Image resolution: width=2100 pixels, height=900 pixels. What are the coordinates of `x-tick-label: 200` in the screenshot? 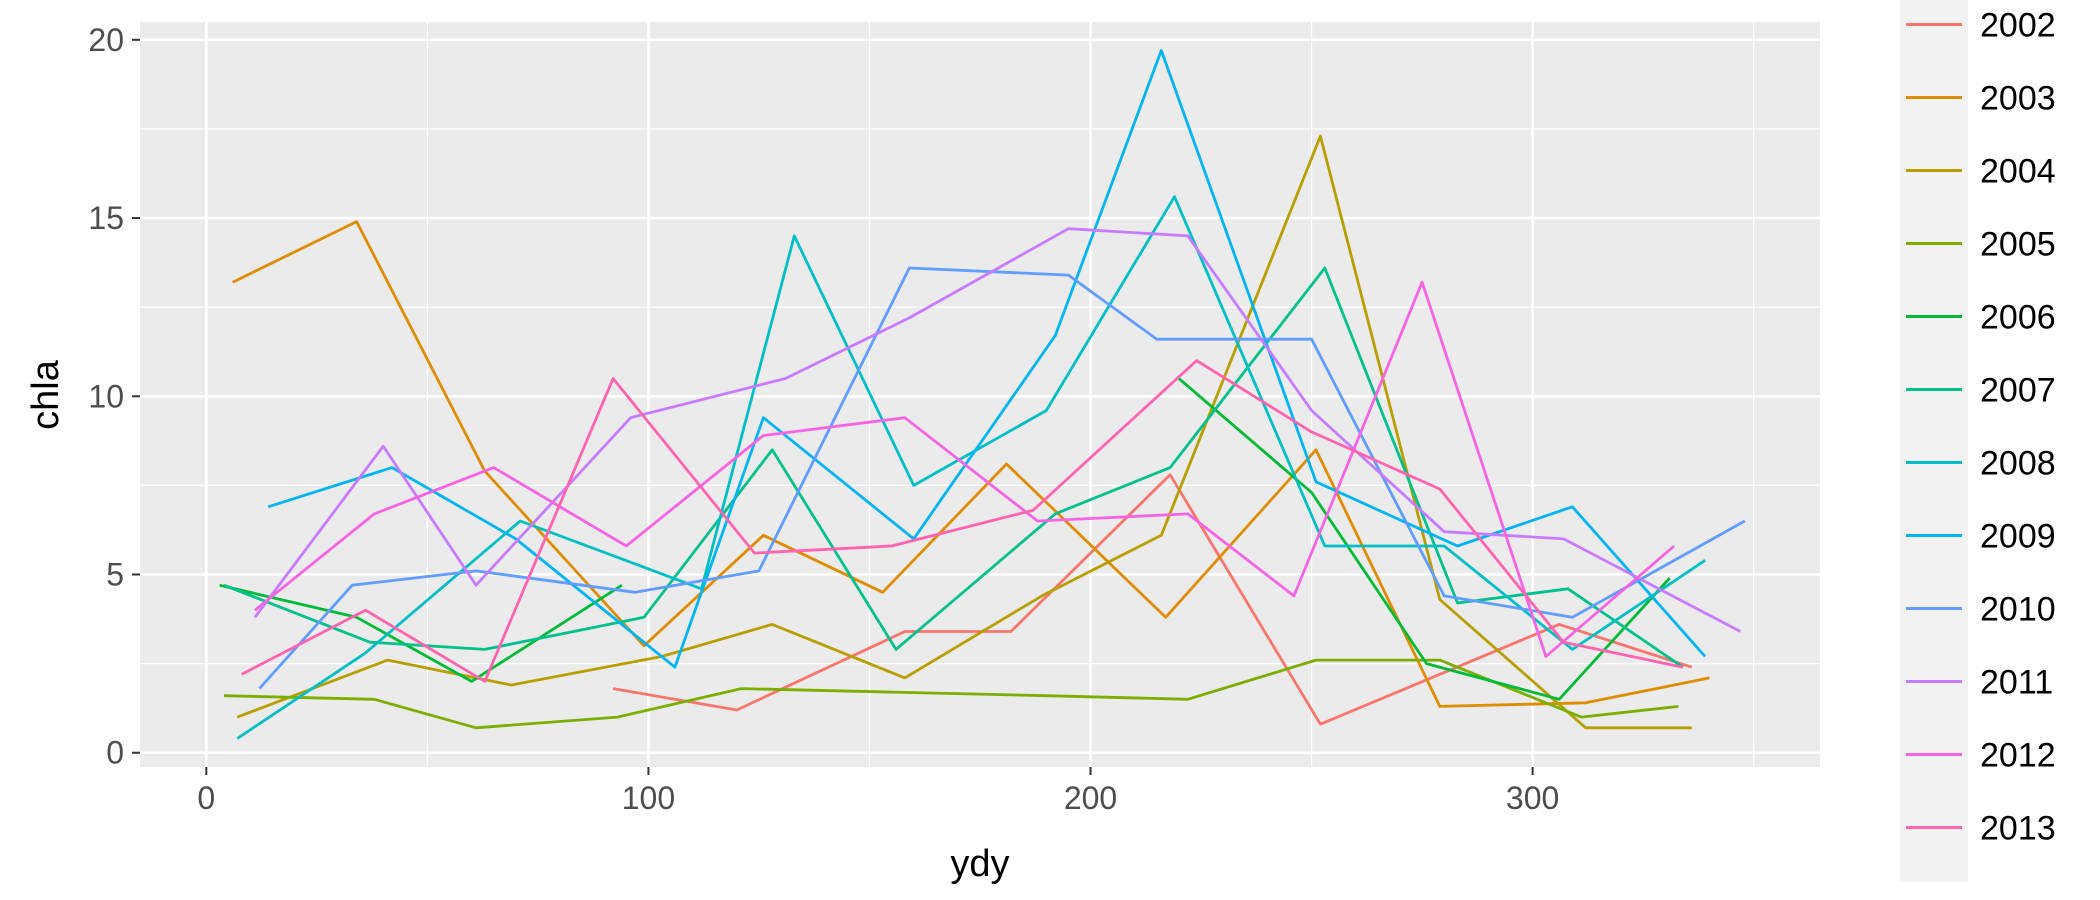 It's located at (1090, 798).